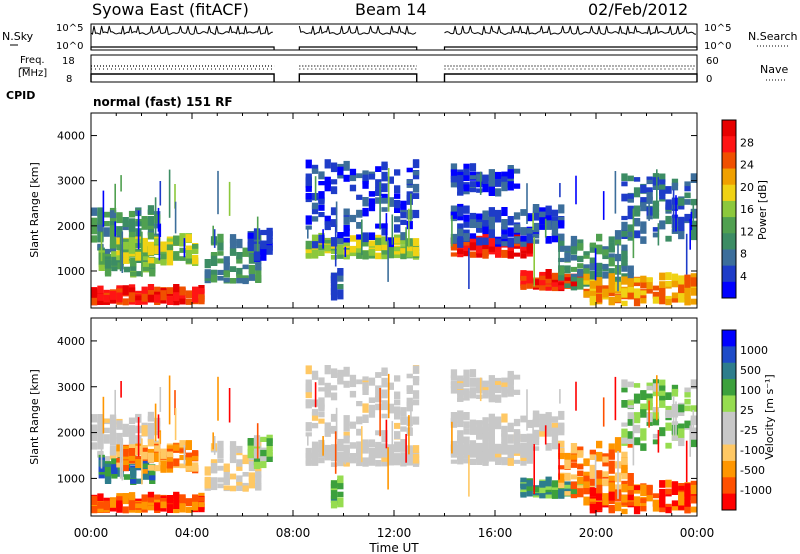 The image size is (800, 554). What do you see at coordinates (743, 254) in the screenshot?
I see `colorbar-tick-label: 8` at bounding box center [743, 254].